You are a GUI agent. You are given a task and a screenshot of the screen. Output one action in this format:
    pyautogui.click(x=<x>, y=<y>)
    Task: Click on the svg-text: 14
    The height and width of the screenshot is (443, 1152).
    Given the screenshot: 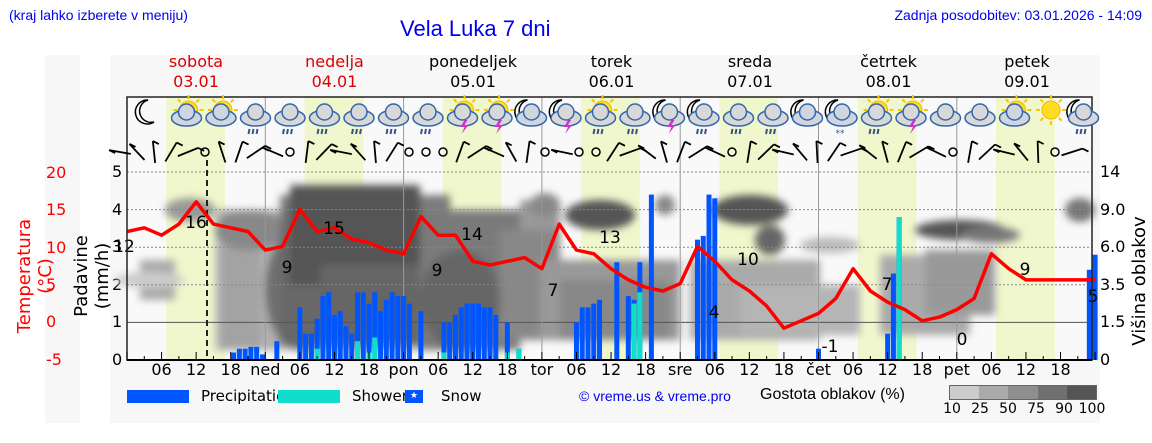 What is the action you would take?
    pyautogui.click(x=472, y=235)
    